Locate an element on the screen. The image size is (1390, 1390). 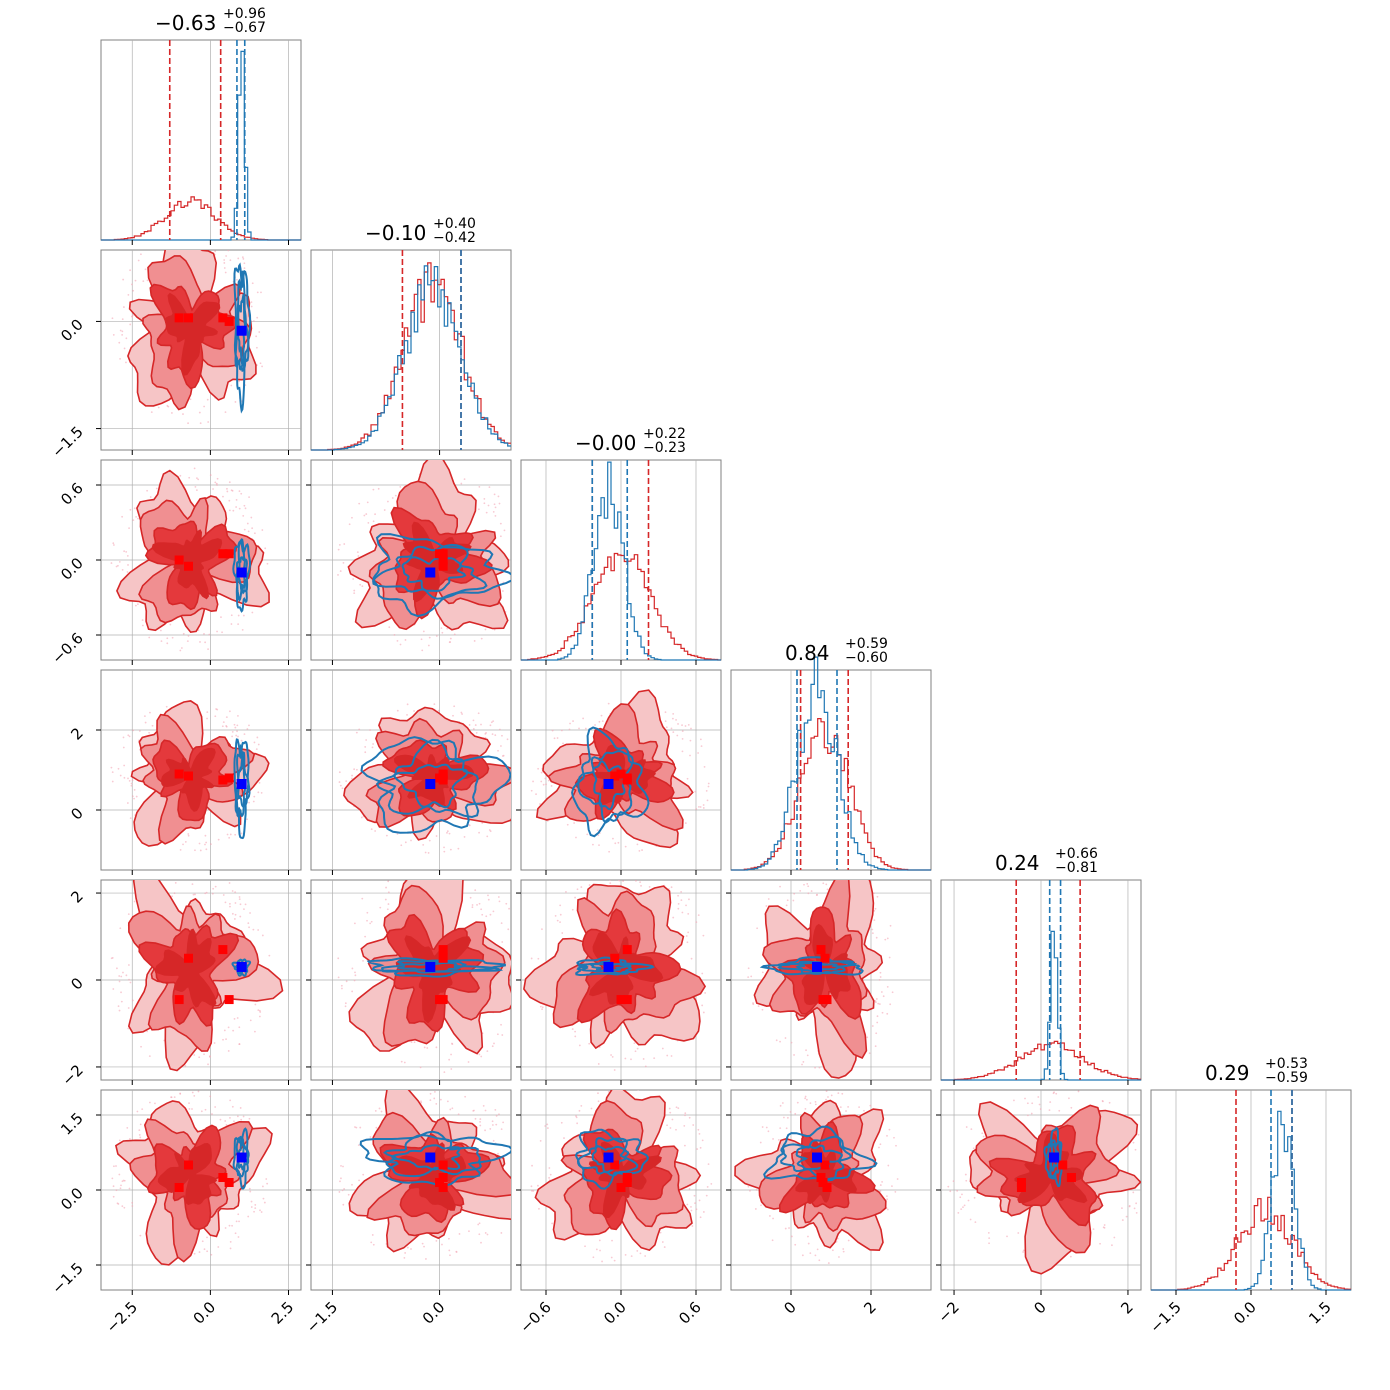
ytick-label-4-1: 0 is located at coordinates (76, 983).